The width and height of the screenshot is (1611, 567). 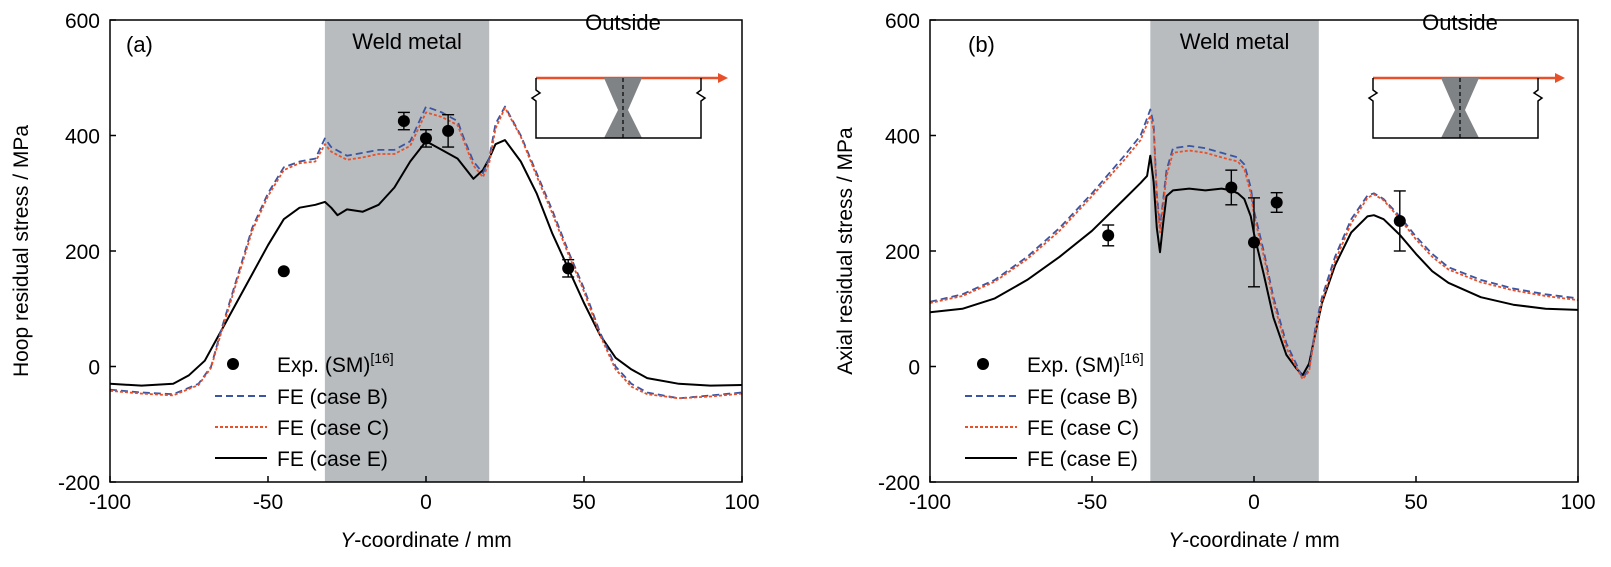 I want to click on y-axis-label: Axial residual stress / MPa, so click(x=845, y=251).